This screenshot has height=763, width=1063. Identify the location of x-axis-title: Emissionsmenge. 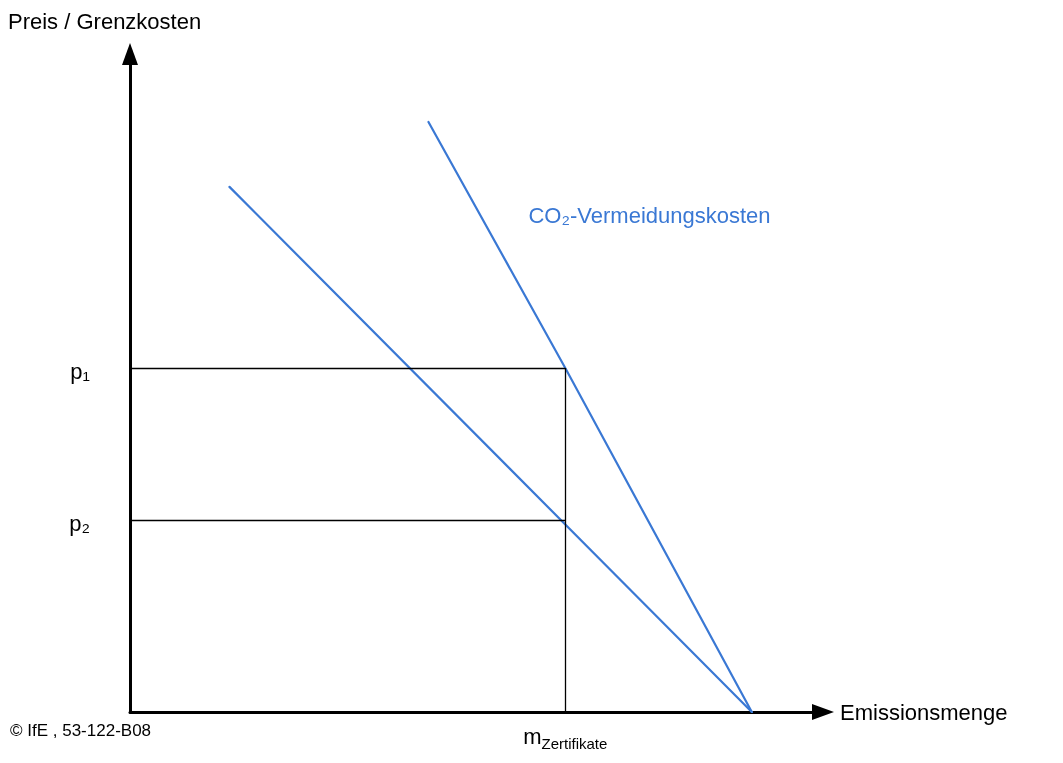
(924, 712).